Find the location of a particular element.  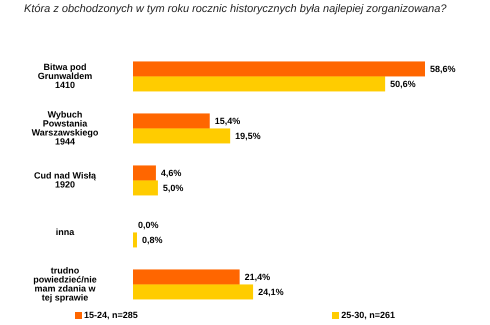

data-label: 0,8% is located at coordinates (152, 239).